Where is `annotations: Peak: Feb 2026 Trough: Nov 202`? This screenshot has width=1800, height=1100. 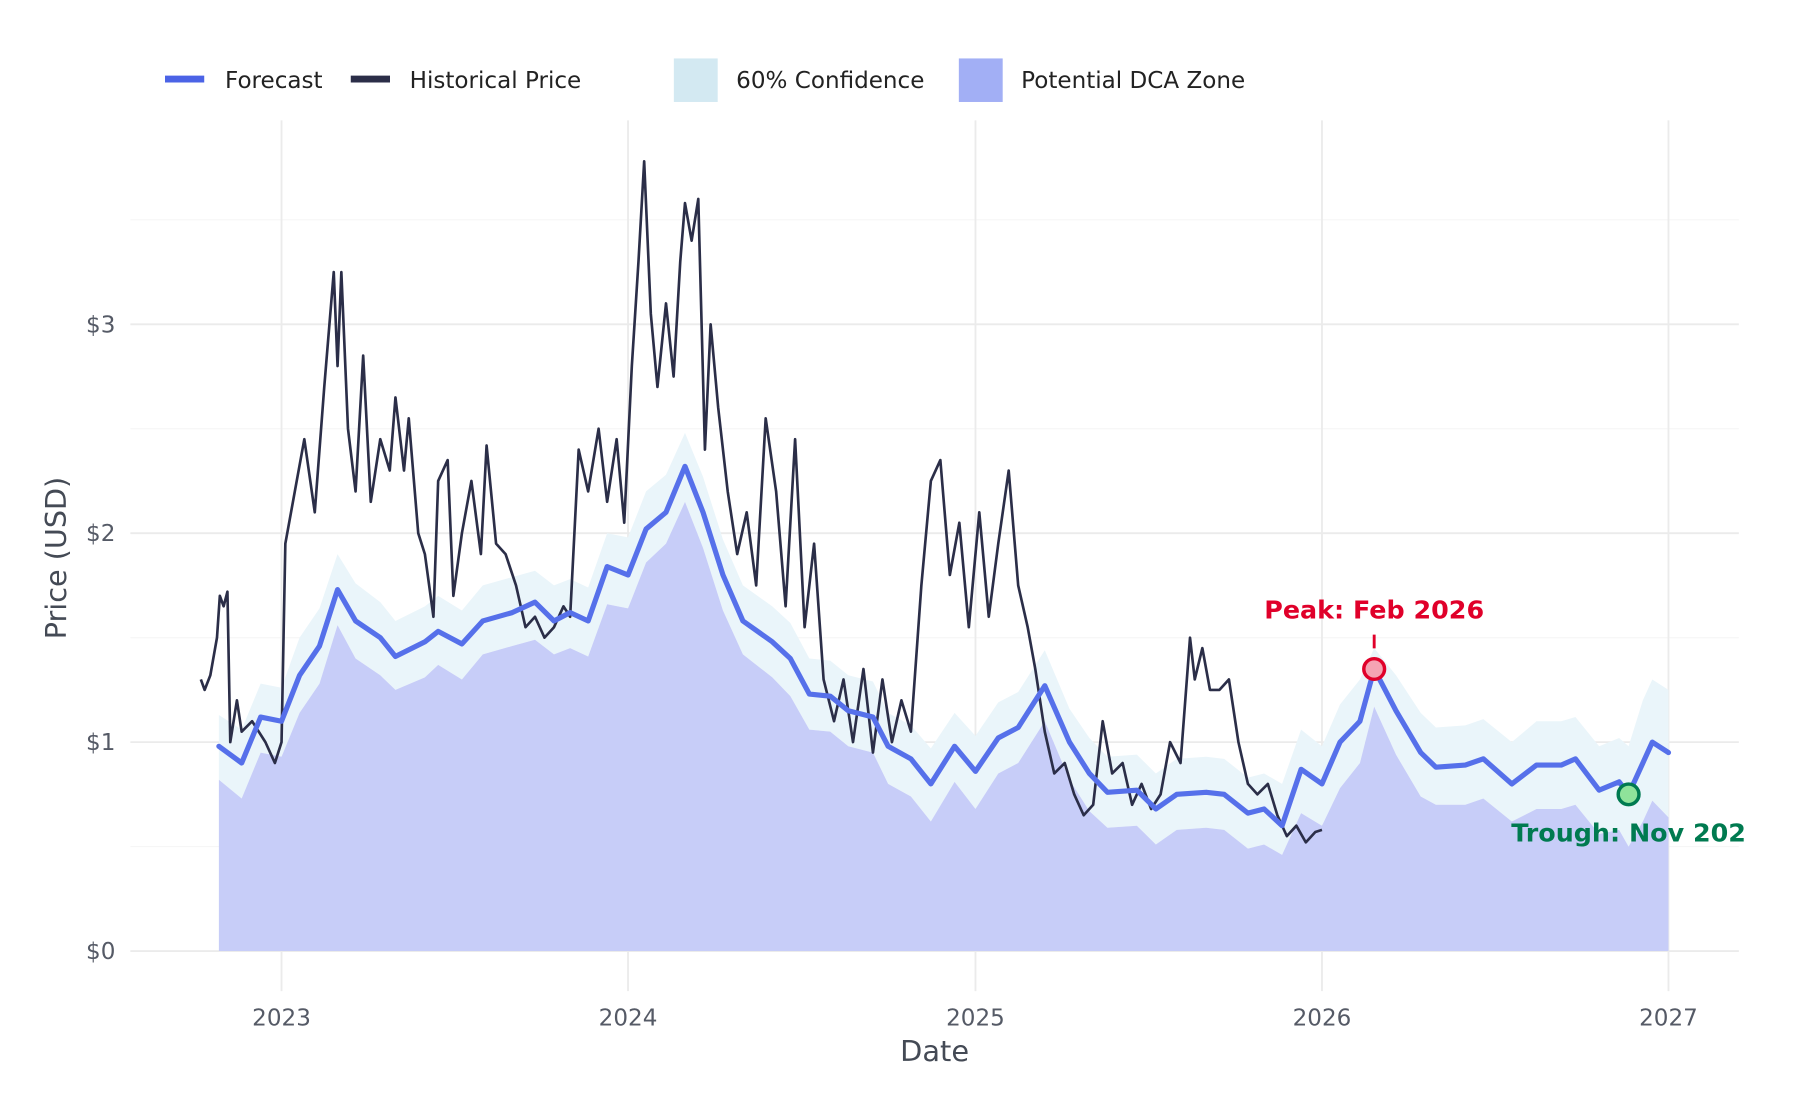
annotations: Peak: Feb 2026 Trough: Nov 202 is located at coordinates (1505, 722).